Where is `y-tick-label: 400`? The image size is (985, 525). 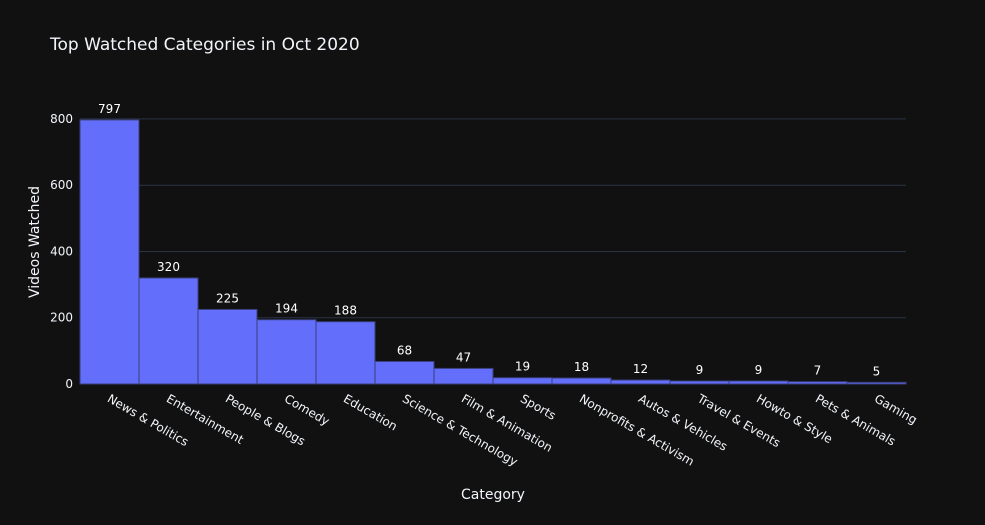 y-tick-label: 400 is located at coordinates (61, 251).